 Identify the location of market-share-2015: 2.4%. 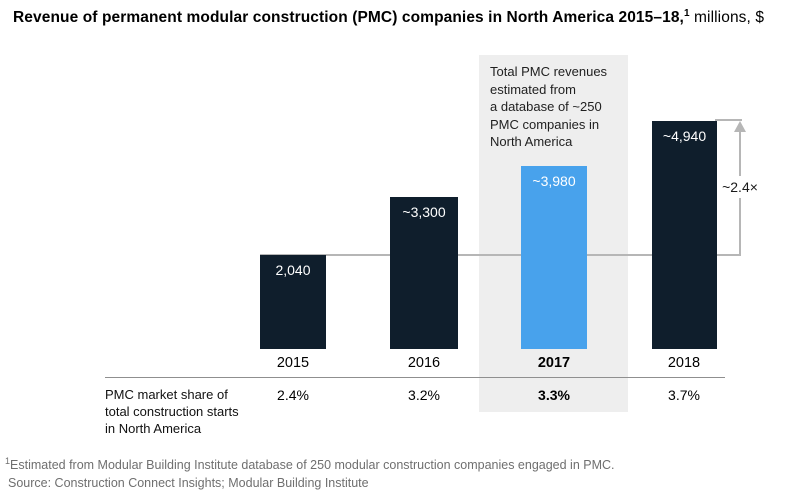
(293, 395).